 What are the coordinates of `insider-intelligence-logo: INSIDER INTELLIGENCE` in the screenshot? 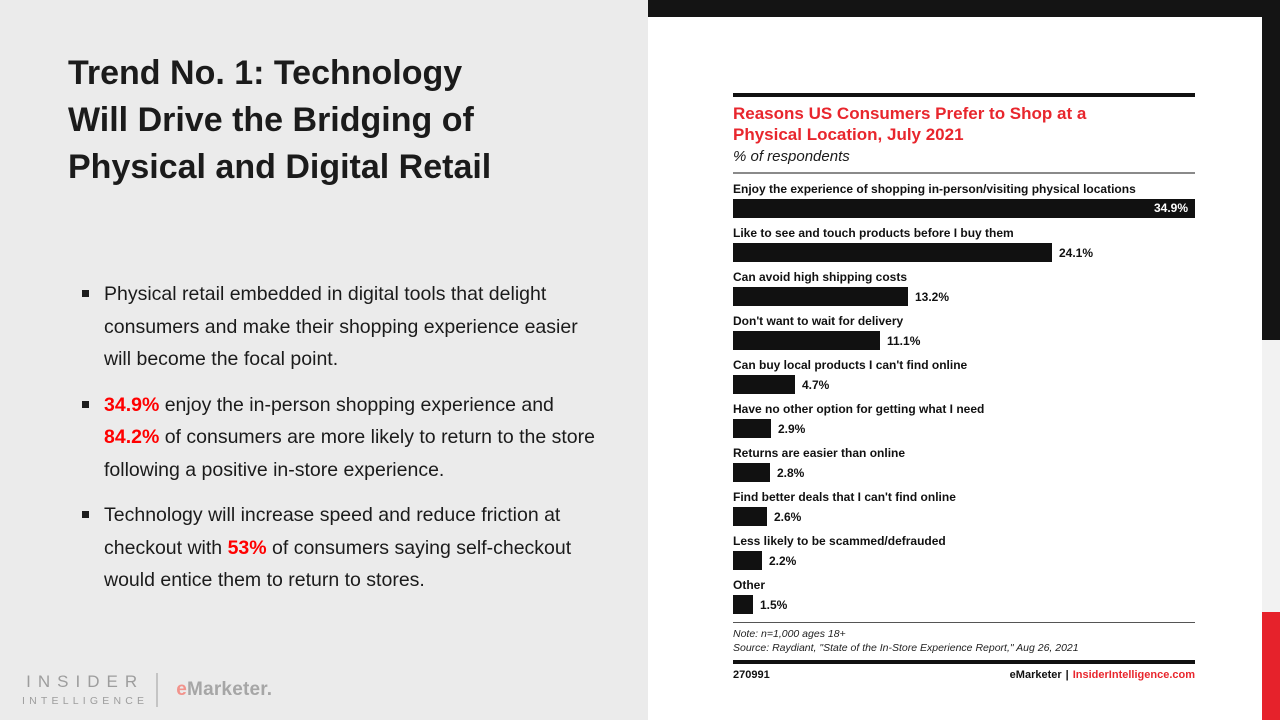 It's located at (85, 689).